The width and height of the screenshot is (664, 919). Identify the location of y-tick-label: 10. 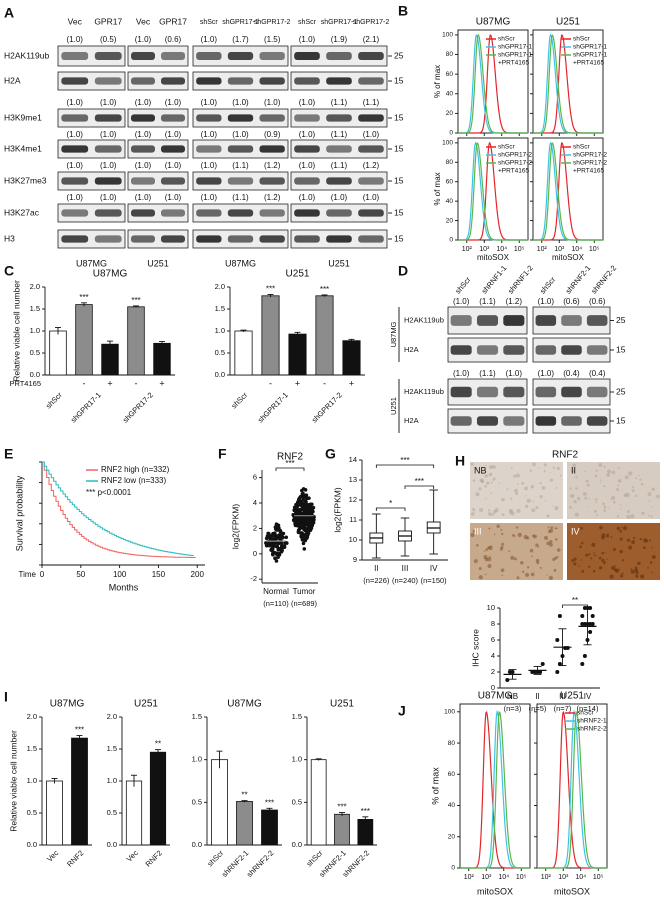
(353, 539).